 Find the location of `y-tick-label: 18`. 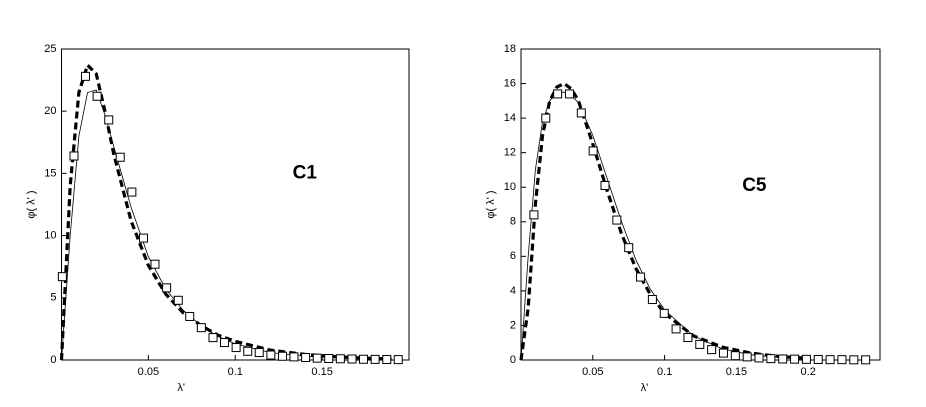

y-tick-label: 18 is located at coordinates (510, 49).